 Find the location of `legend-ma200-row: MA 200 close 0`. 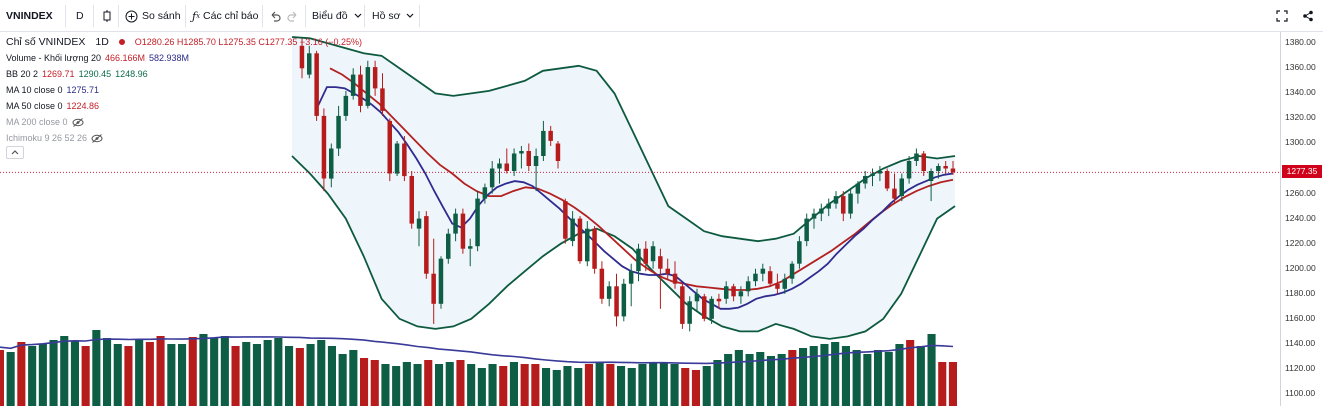

legend-ma200-row: MA 200 close 0 is located at coordinates (184, 122).